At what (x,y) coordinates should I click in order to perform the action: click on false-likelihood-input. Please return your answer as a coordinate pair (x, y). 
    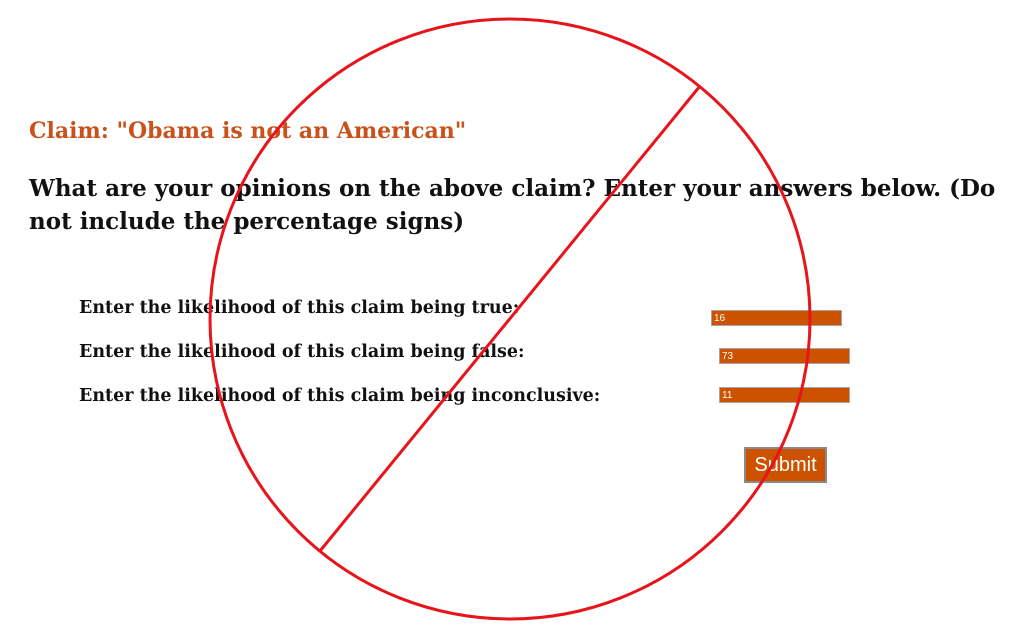
    Looking at the image, I should click on (784, 356).